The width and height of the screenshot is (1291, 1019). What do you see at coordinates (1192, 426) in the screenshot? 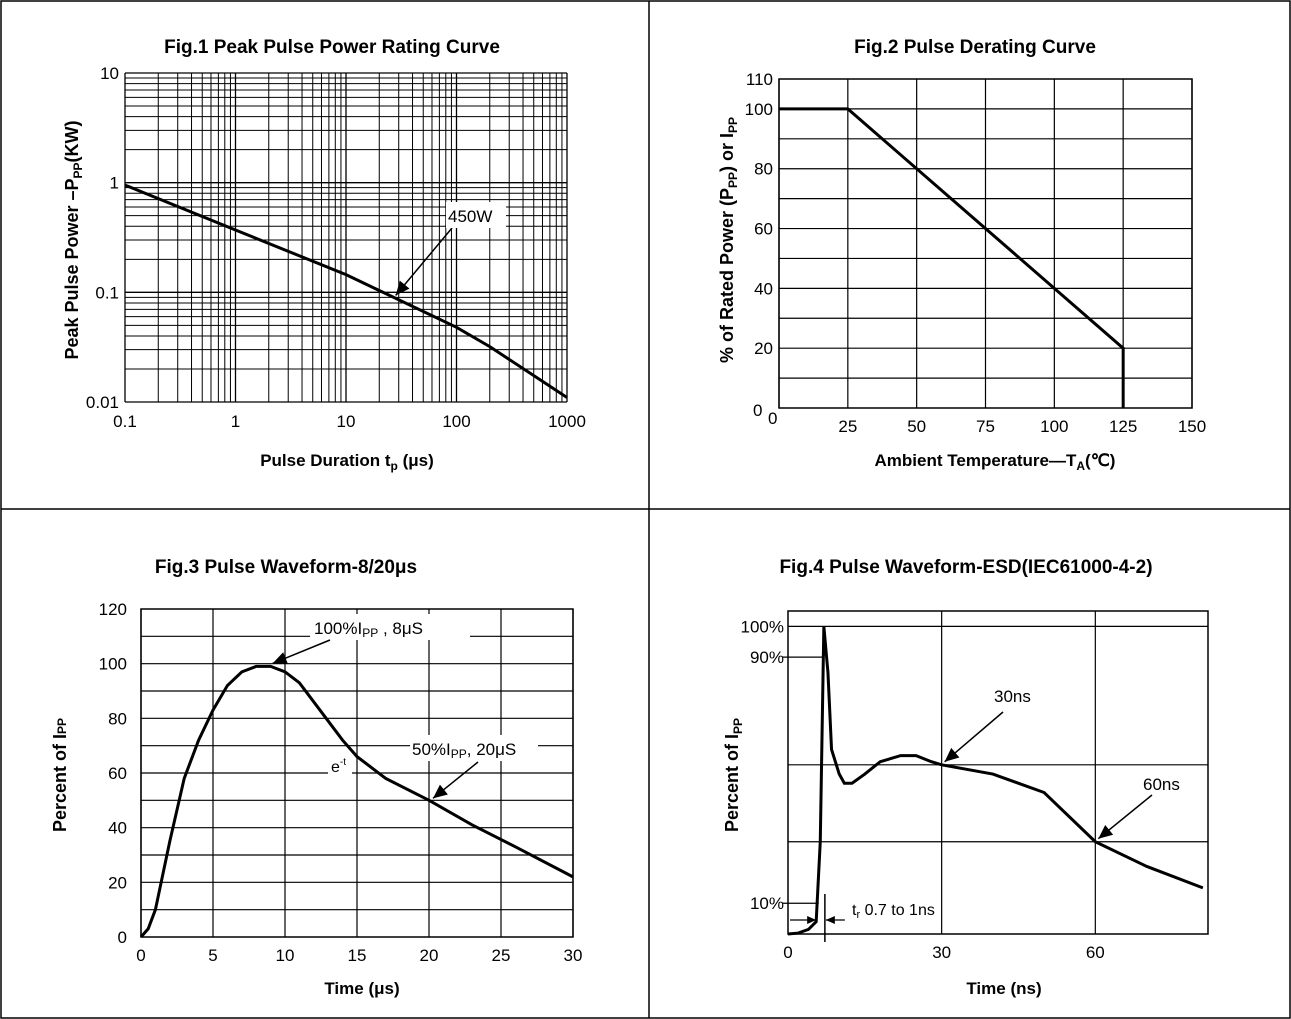
I see `x-tick-label: 150` at bounding box center [1192, 426].